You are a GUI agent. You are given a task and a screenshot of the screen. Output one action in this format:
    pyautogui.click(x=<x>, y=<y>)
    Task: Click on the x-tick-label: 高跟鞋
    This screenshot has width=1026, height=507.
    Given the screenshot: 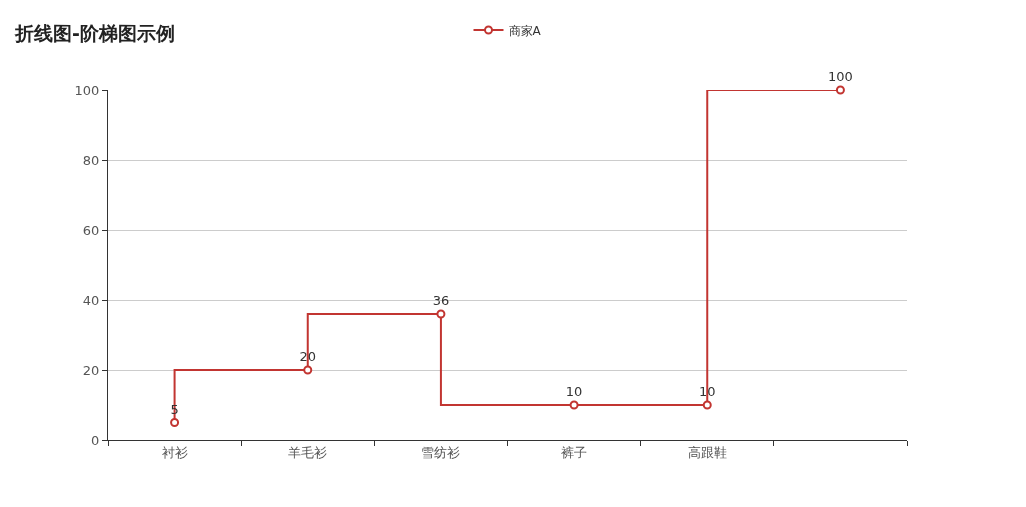 What is the action you would take?
    pyautogui.click(x=707, y=452)
    